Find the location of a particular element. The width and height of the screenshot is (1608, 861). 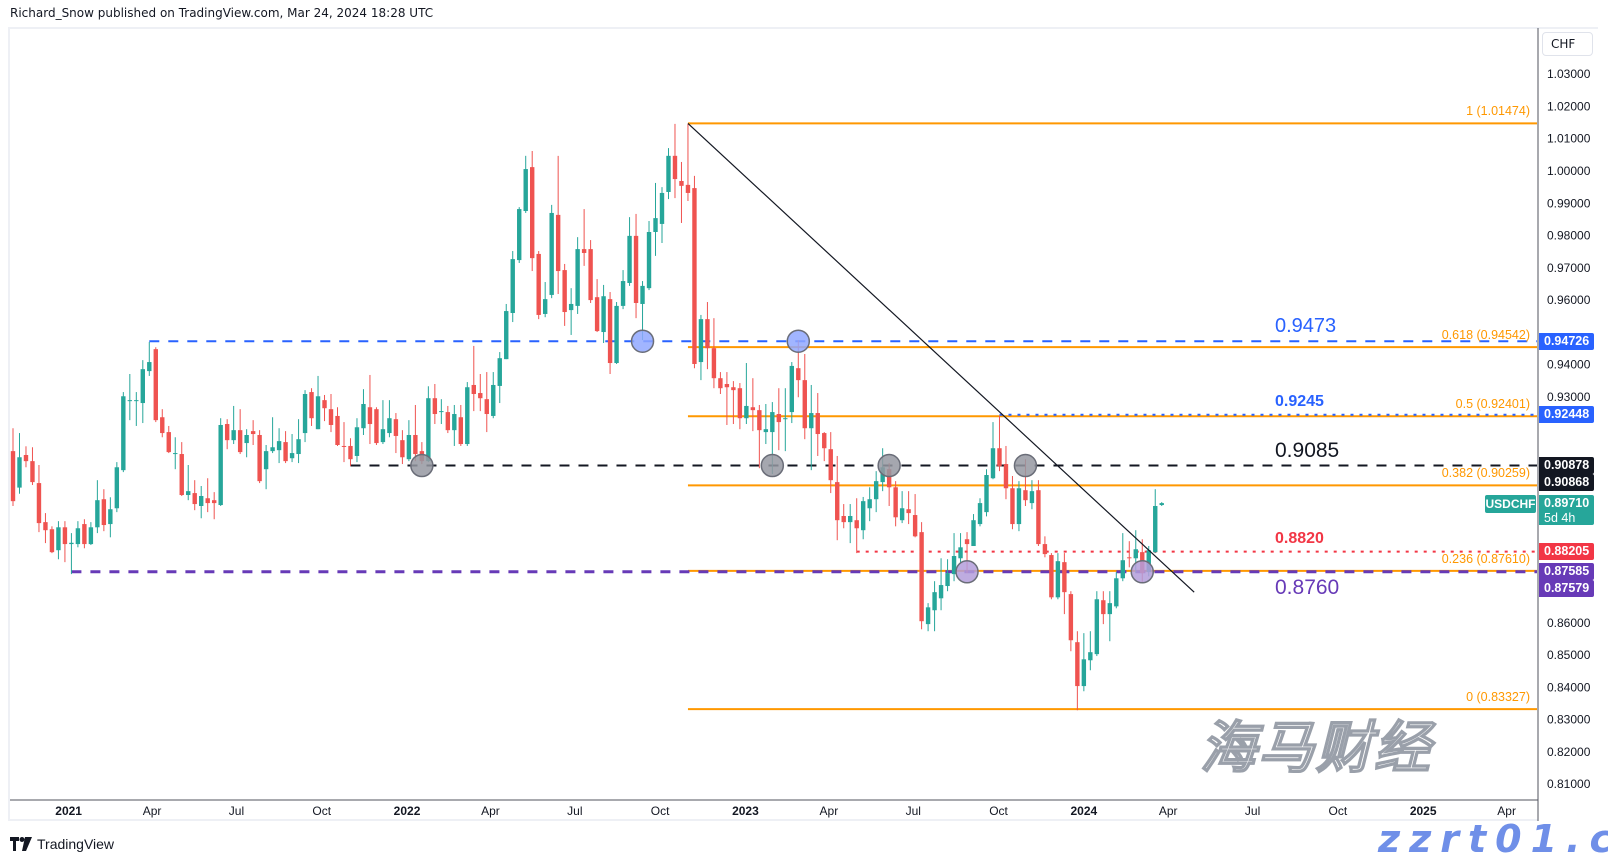

price-axis-pane is located at coordinates (1568, 425).